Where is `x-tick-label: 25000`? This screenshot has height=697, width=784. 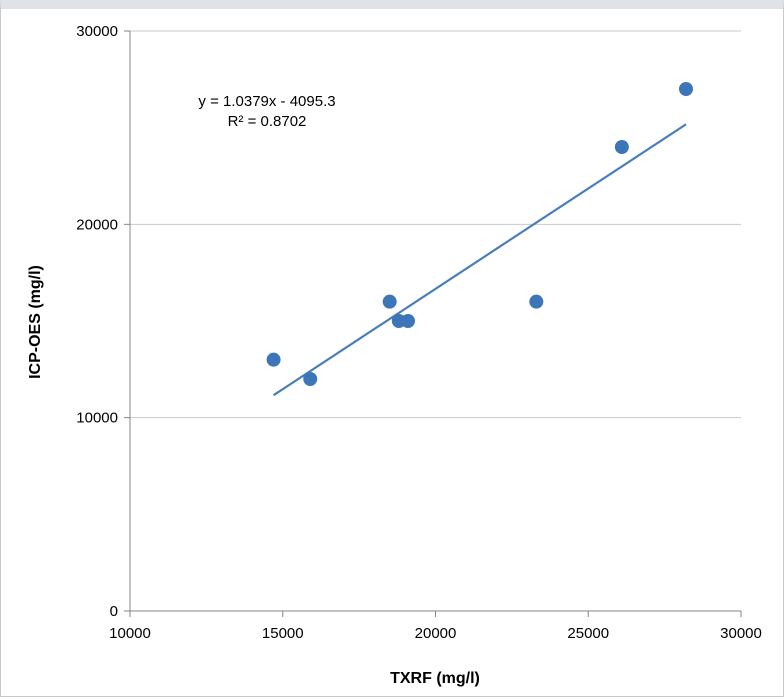
x-tick-label: 25000 is located at coordinates (588, 633).